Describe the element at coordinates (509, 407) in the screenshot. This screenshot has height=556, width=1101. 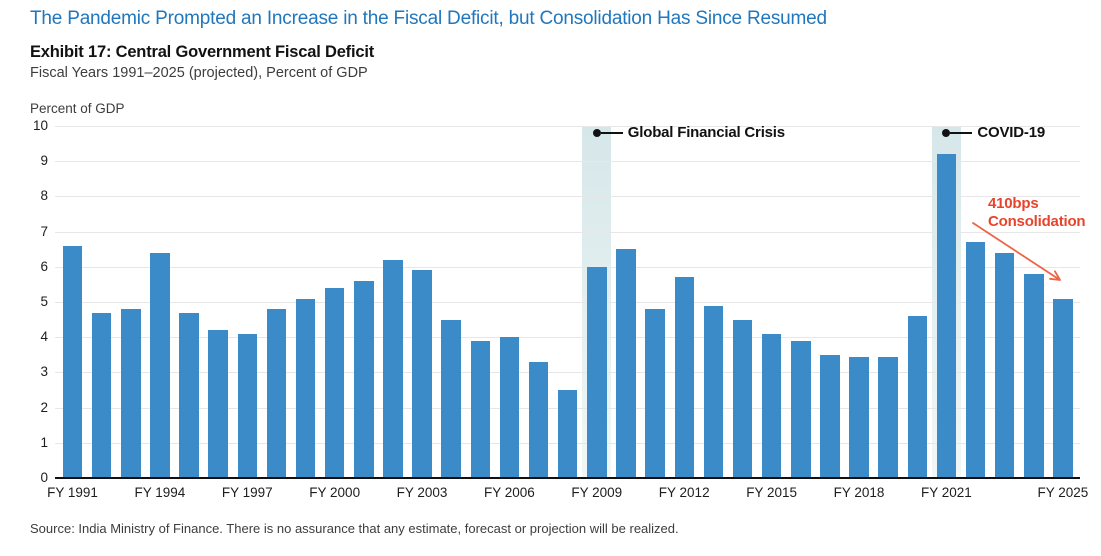
I see `bar-fy-2006` at that location.